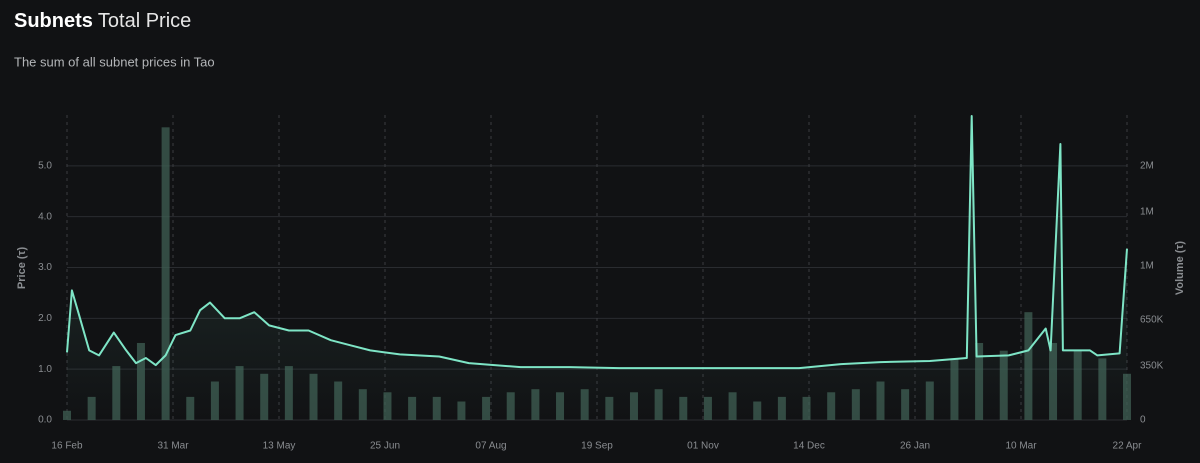 Image resolution: width=1200 pixels, height=463 pixels. What do you see at coordinates (67, 446) in the screenshot?
I see `x-tick-label: 16 Feb` at bounding box center [67, 446].